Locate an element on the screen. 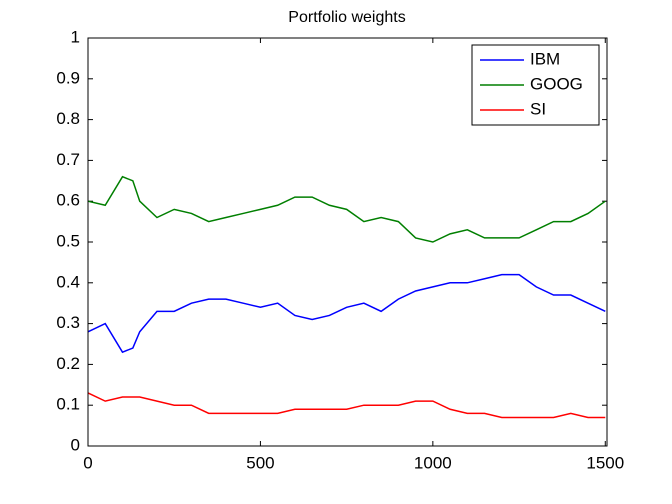 Image resolution: width=672 pixels, height=504 pixels. x-tick-label: 500 is located at coordinates (260, 462).